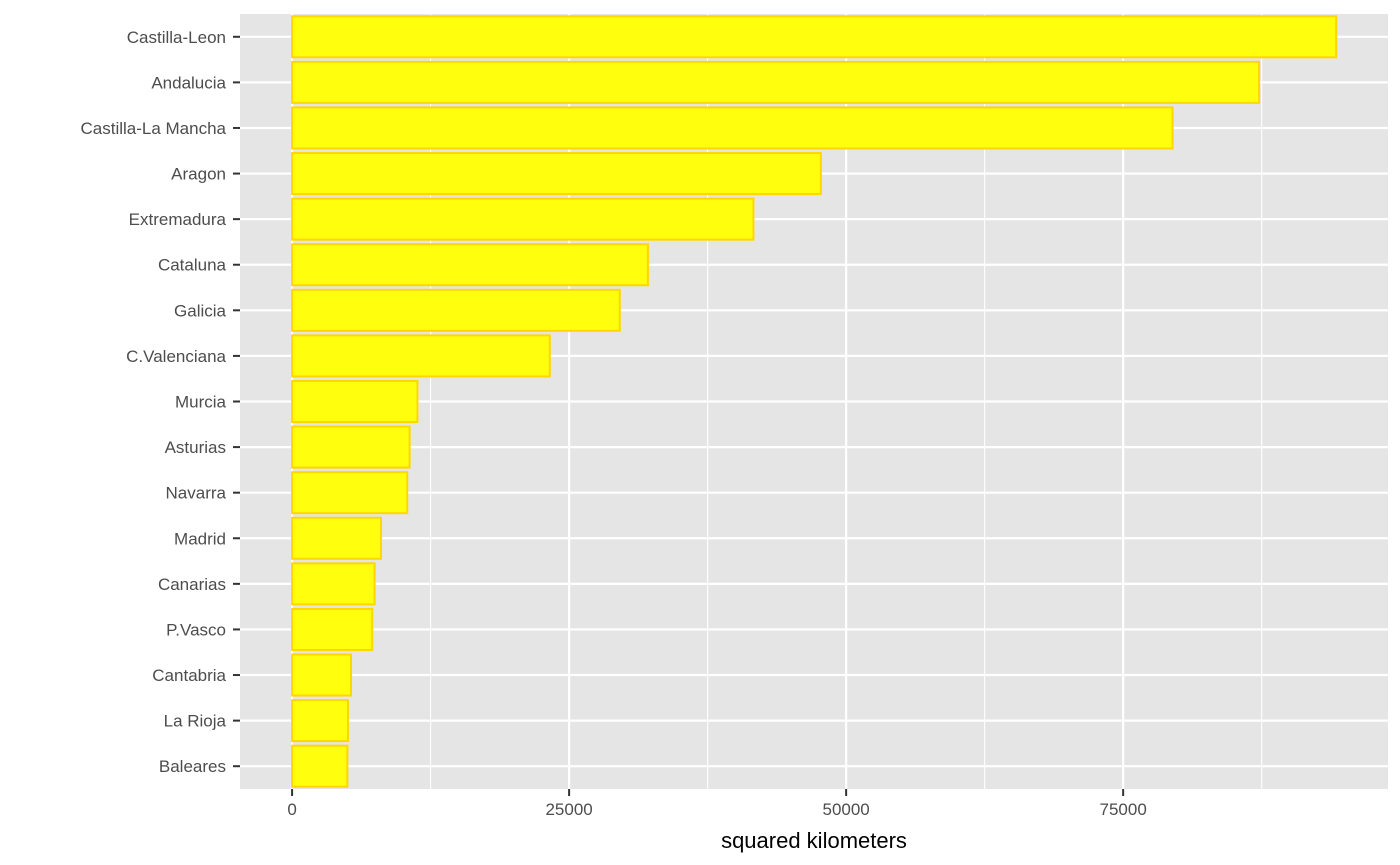 The width and height of the screenshot is (1400, 865). What do you see at coordinates (176, 37) in the screenshot?
I see `y-tick-label: Castilla-Leon` at bounding box center [176, 37].